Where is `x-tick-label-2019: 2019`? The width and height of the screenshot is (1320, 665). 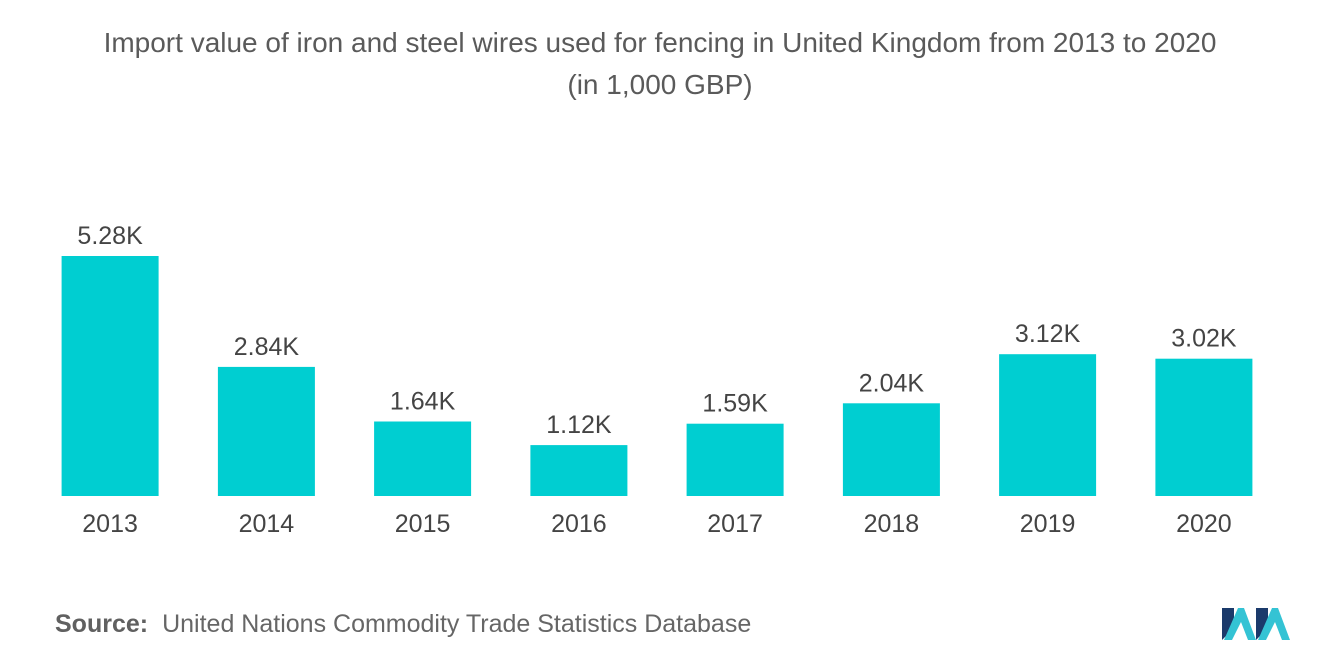 x-tick-label-2019: 2019 is located at coordinates (1048, 524).